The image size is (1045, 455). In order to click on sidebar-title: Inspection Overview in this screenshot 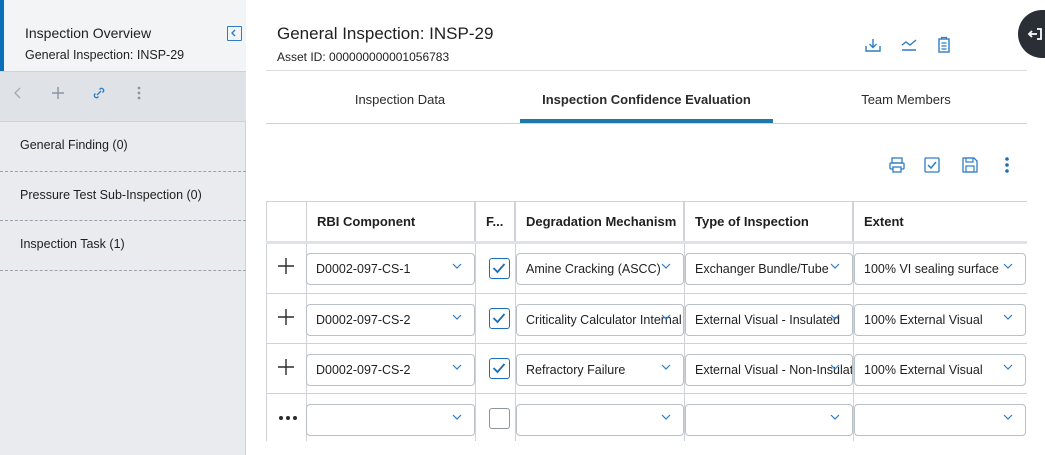, I will do `click(88, 33)`.